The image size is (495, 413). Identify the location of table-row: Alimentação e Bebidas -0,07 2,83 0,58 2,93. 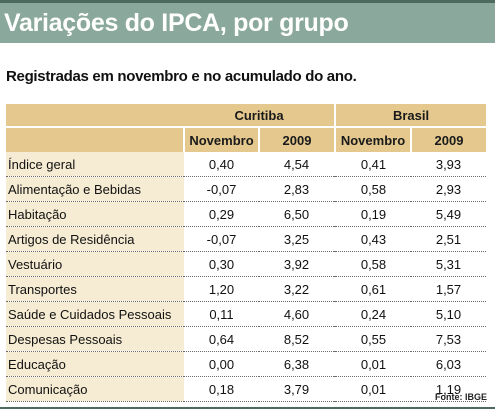
(246, 189).